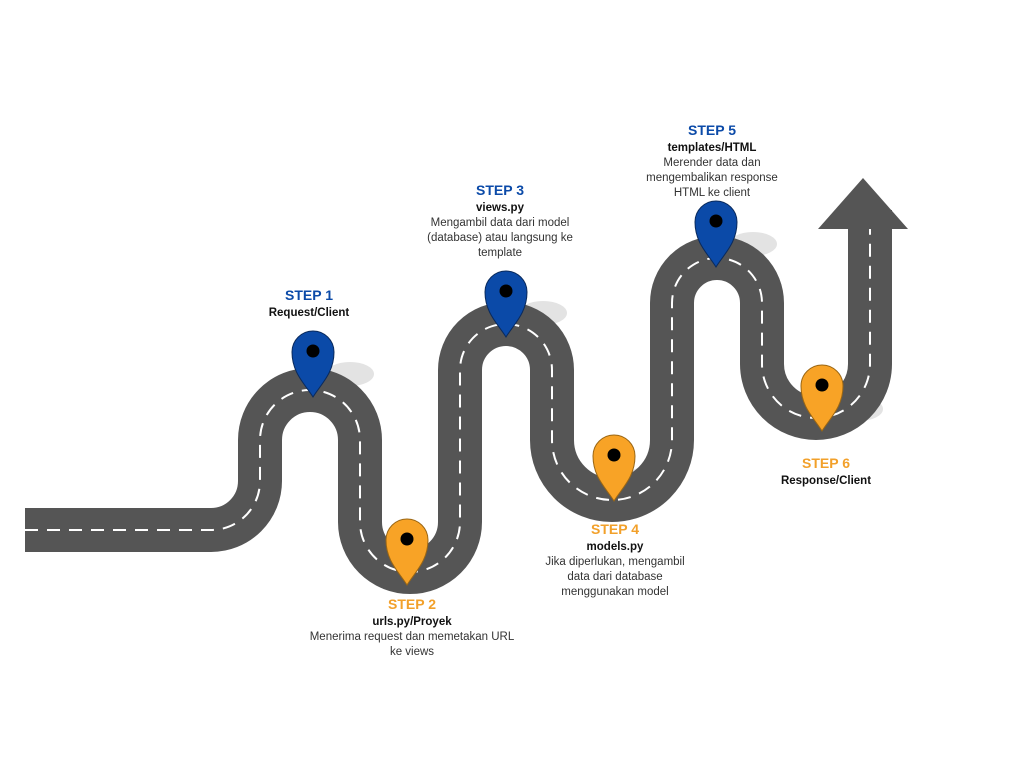 This screenshot has height=768, width=1024. Describe the element at coordinates (712, 130) in the screenshot. I see `step-5-title: STEP 5` at that location.